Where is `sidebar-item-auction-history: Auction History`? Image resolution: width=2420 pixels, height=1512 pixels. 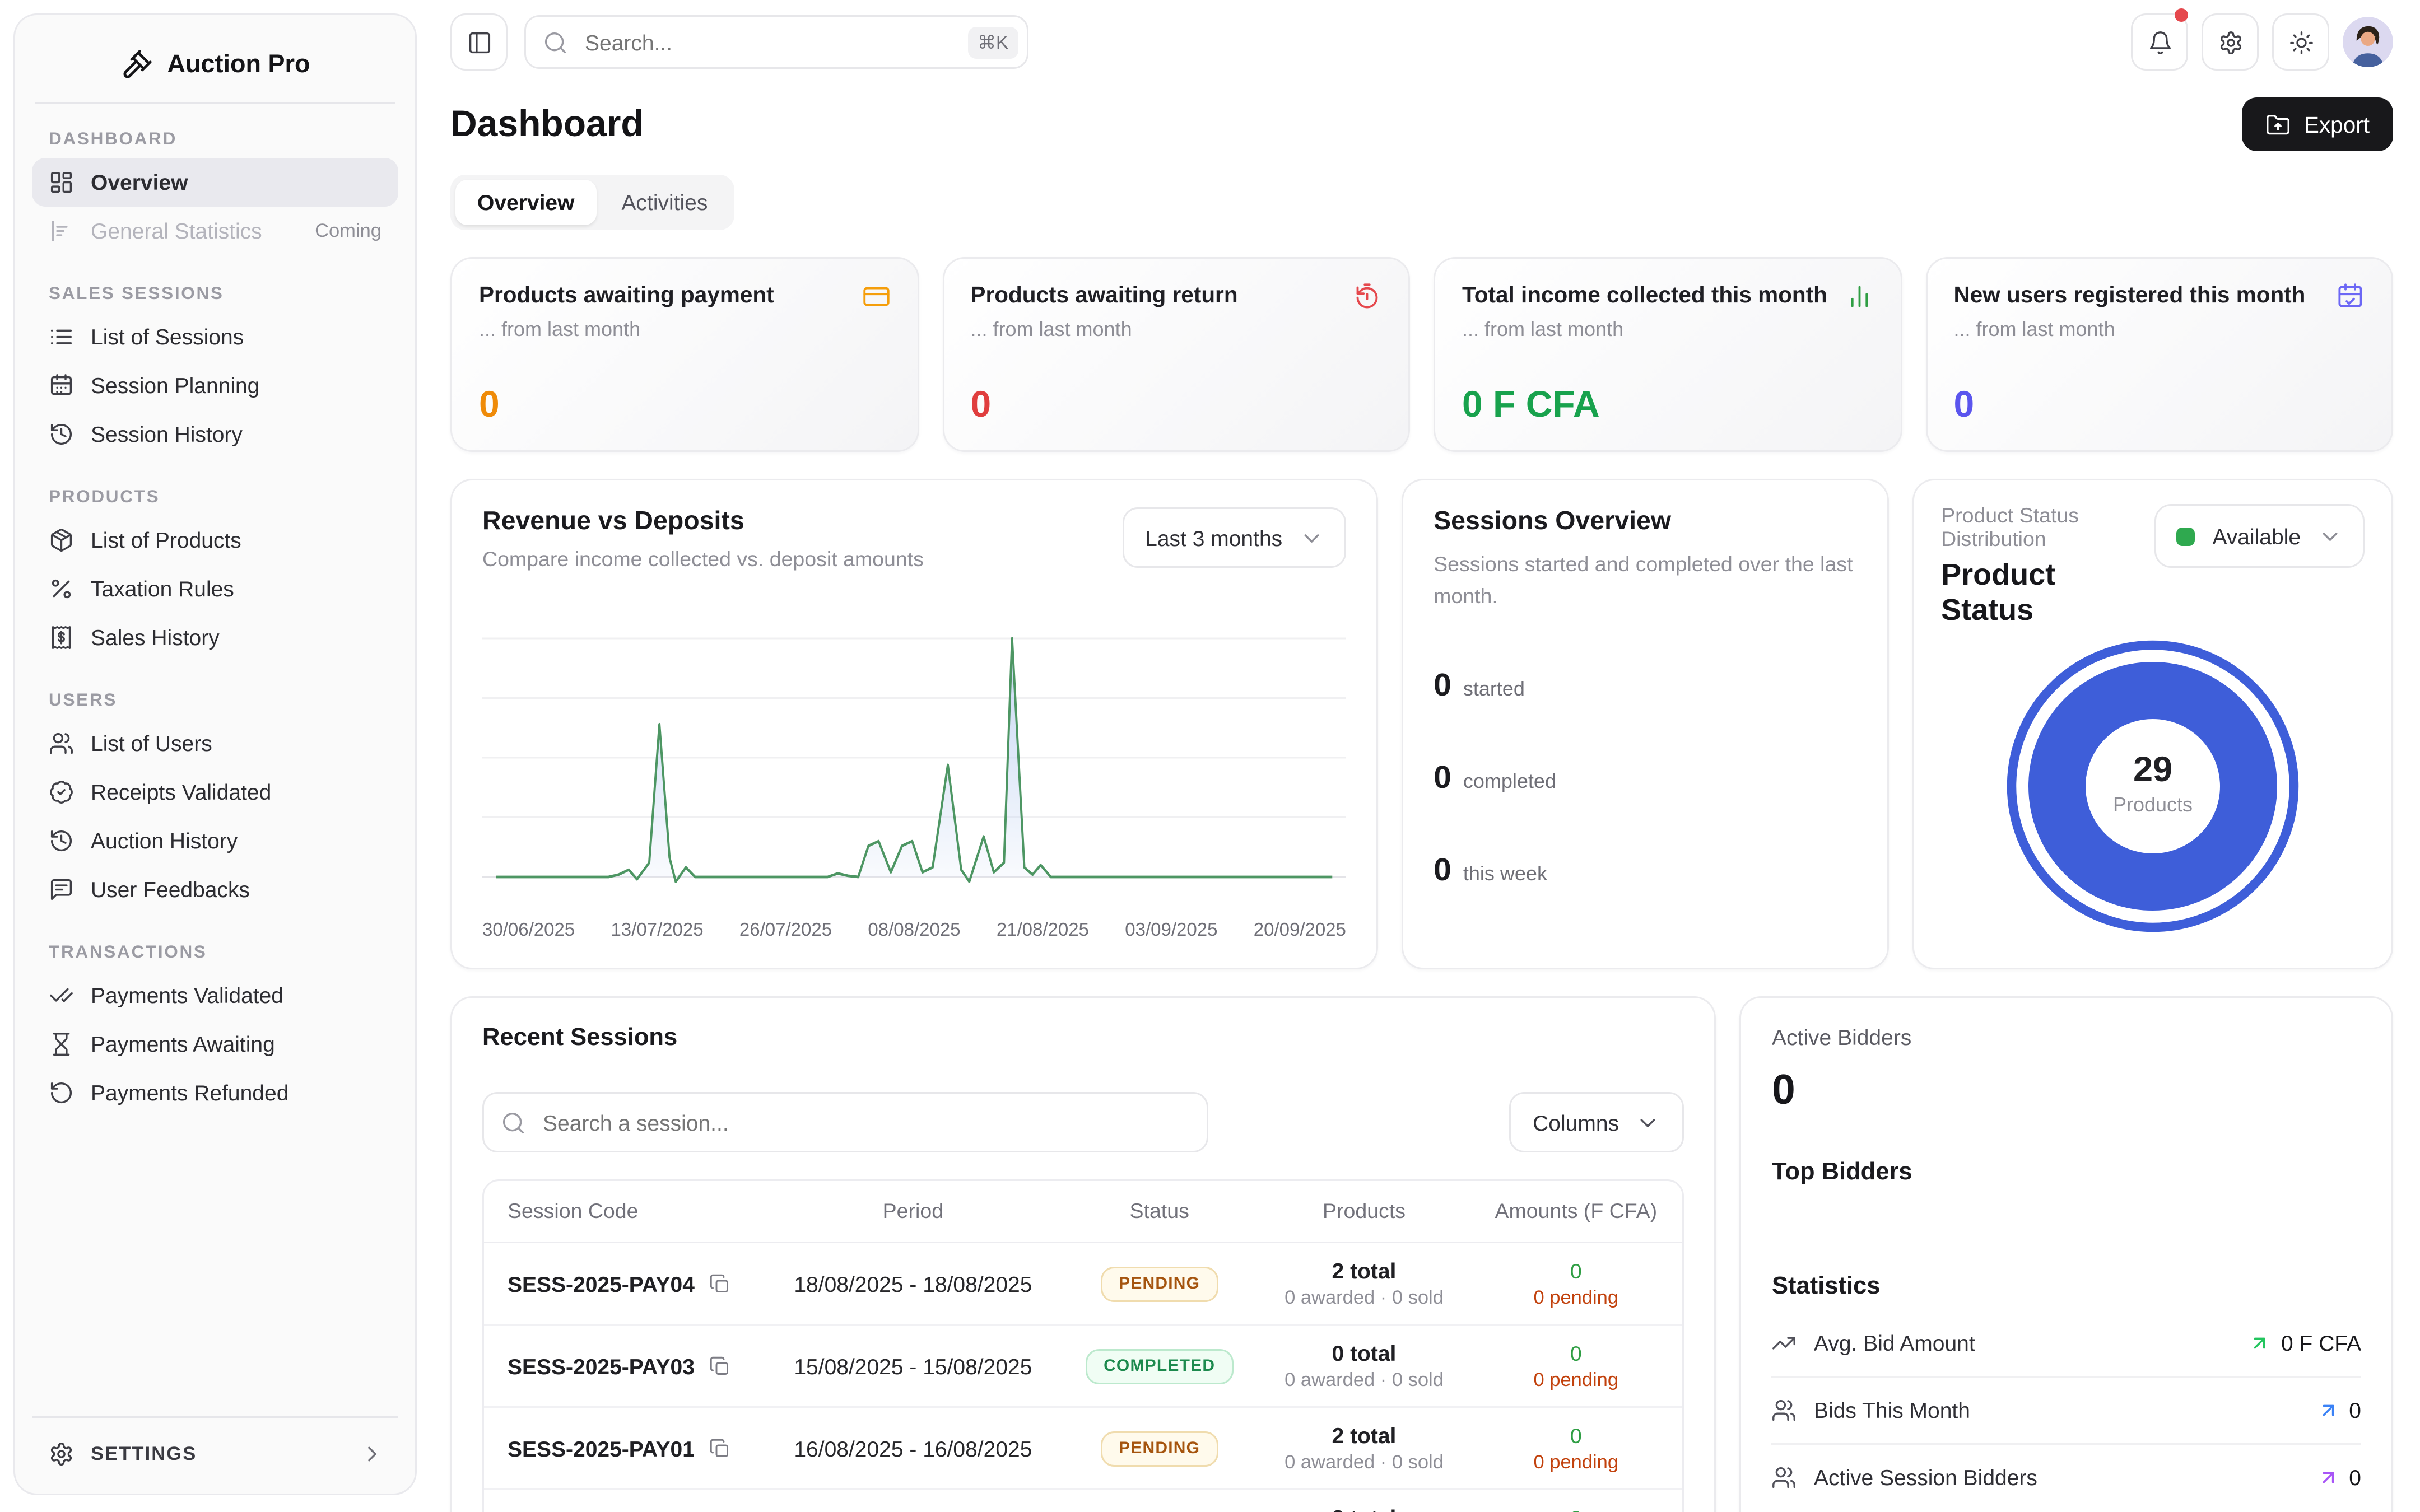 sidebar-item-auction-history: Auction History is located at coordinates (215, 841).